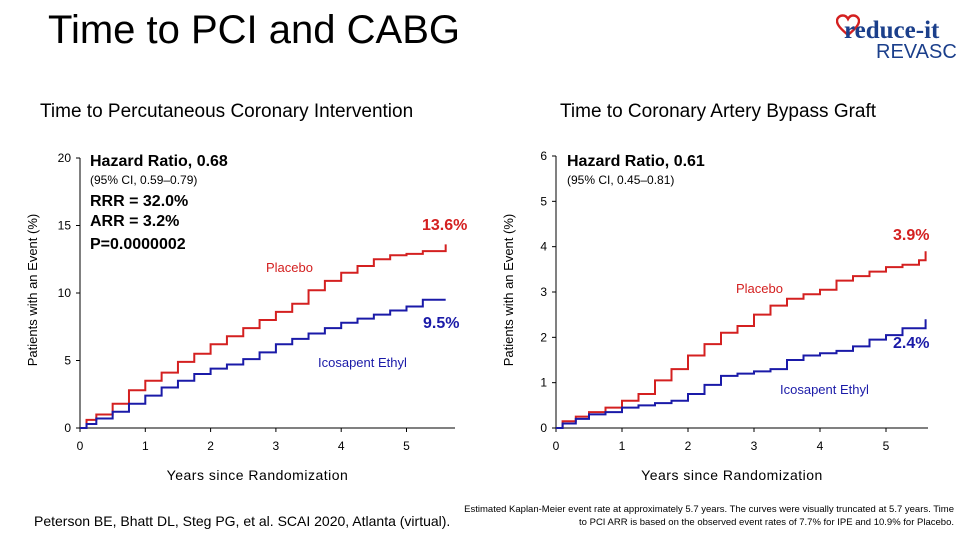  What do you see at coordinates (65, 158) in the screenshot?
I see `y-tick-label: 20` at bounding box center [65, 158].